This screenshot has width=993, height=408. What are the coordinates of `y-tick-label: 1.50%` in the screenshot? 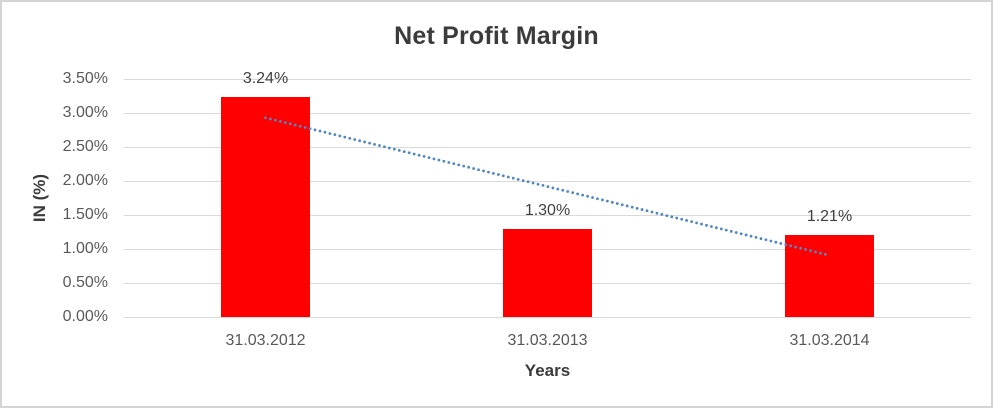 It's located at (85, 214).